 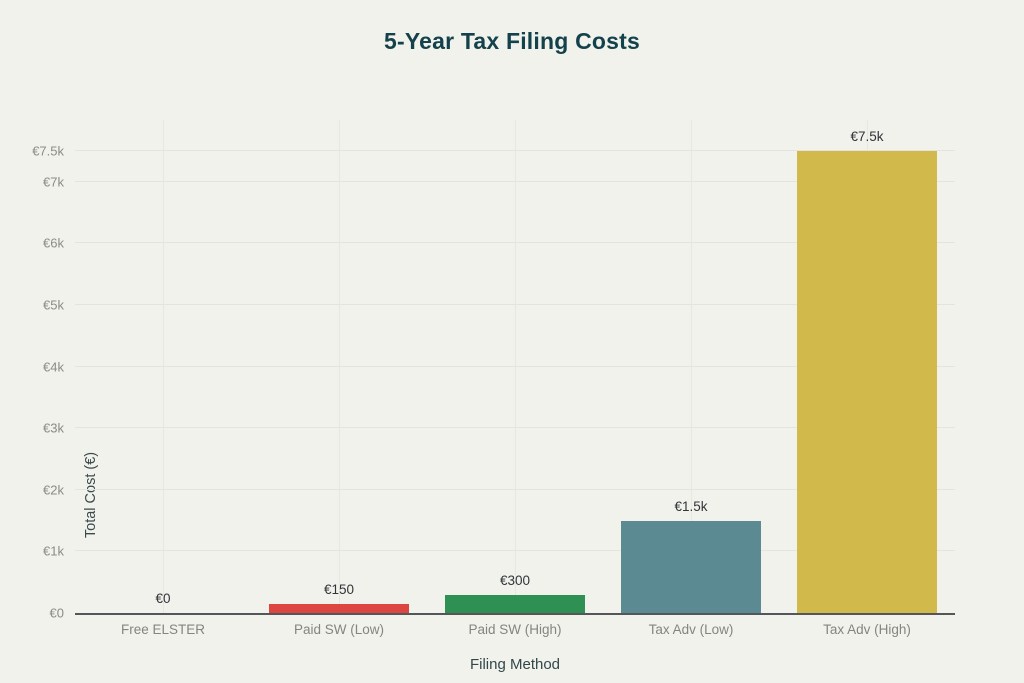 What do you see at coordinates (163, 629) in the screenshot?
I see `x-tick-label: Free ELSTER` at bounding box center [163, 629].